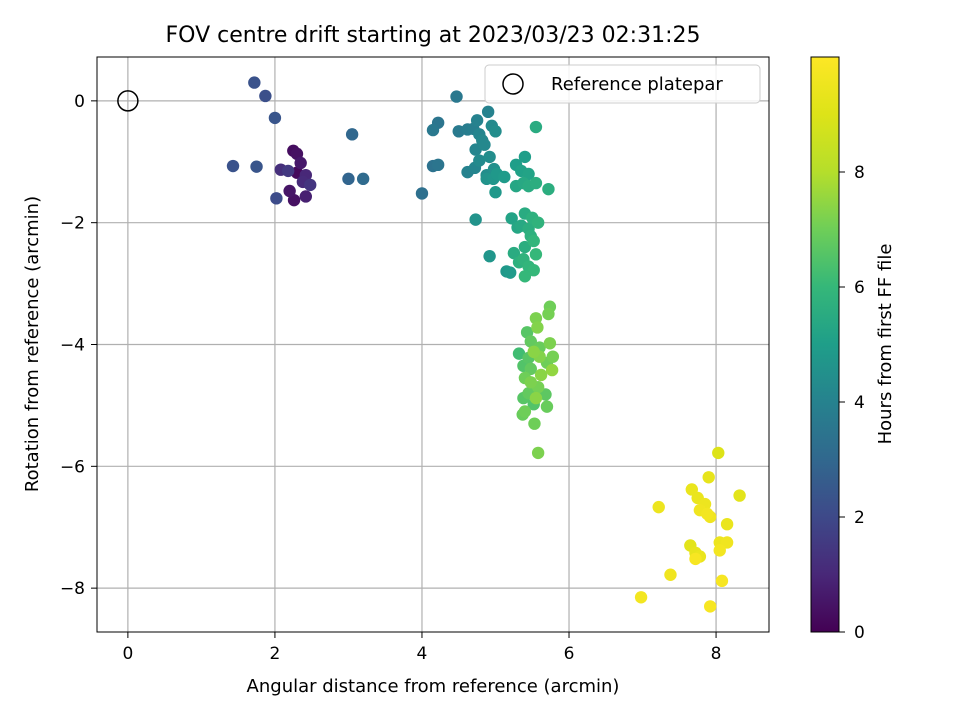 The height and width of the screenshot is (724, 960). Describe the element at coordinates (72, 346) in the screenshot. I see `y-tick-label: −4` at that location.